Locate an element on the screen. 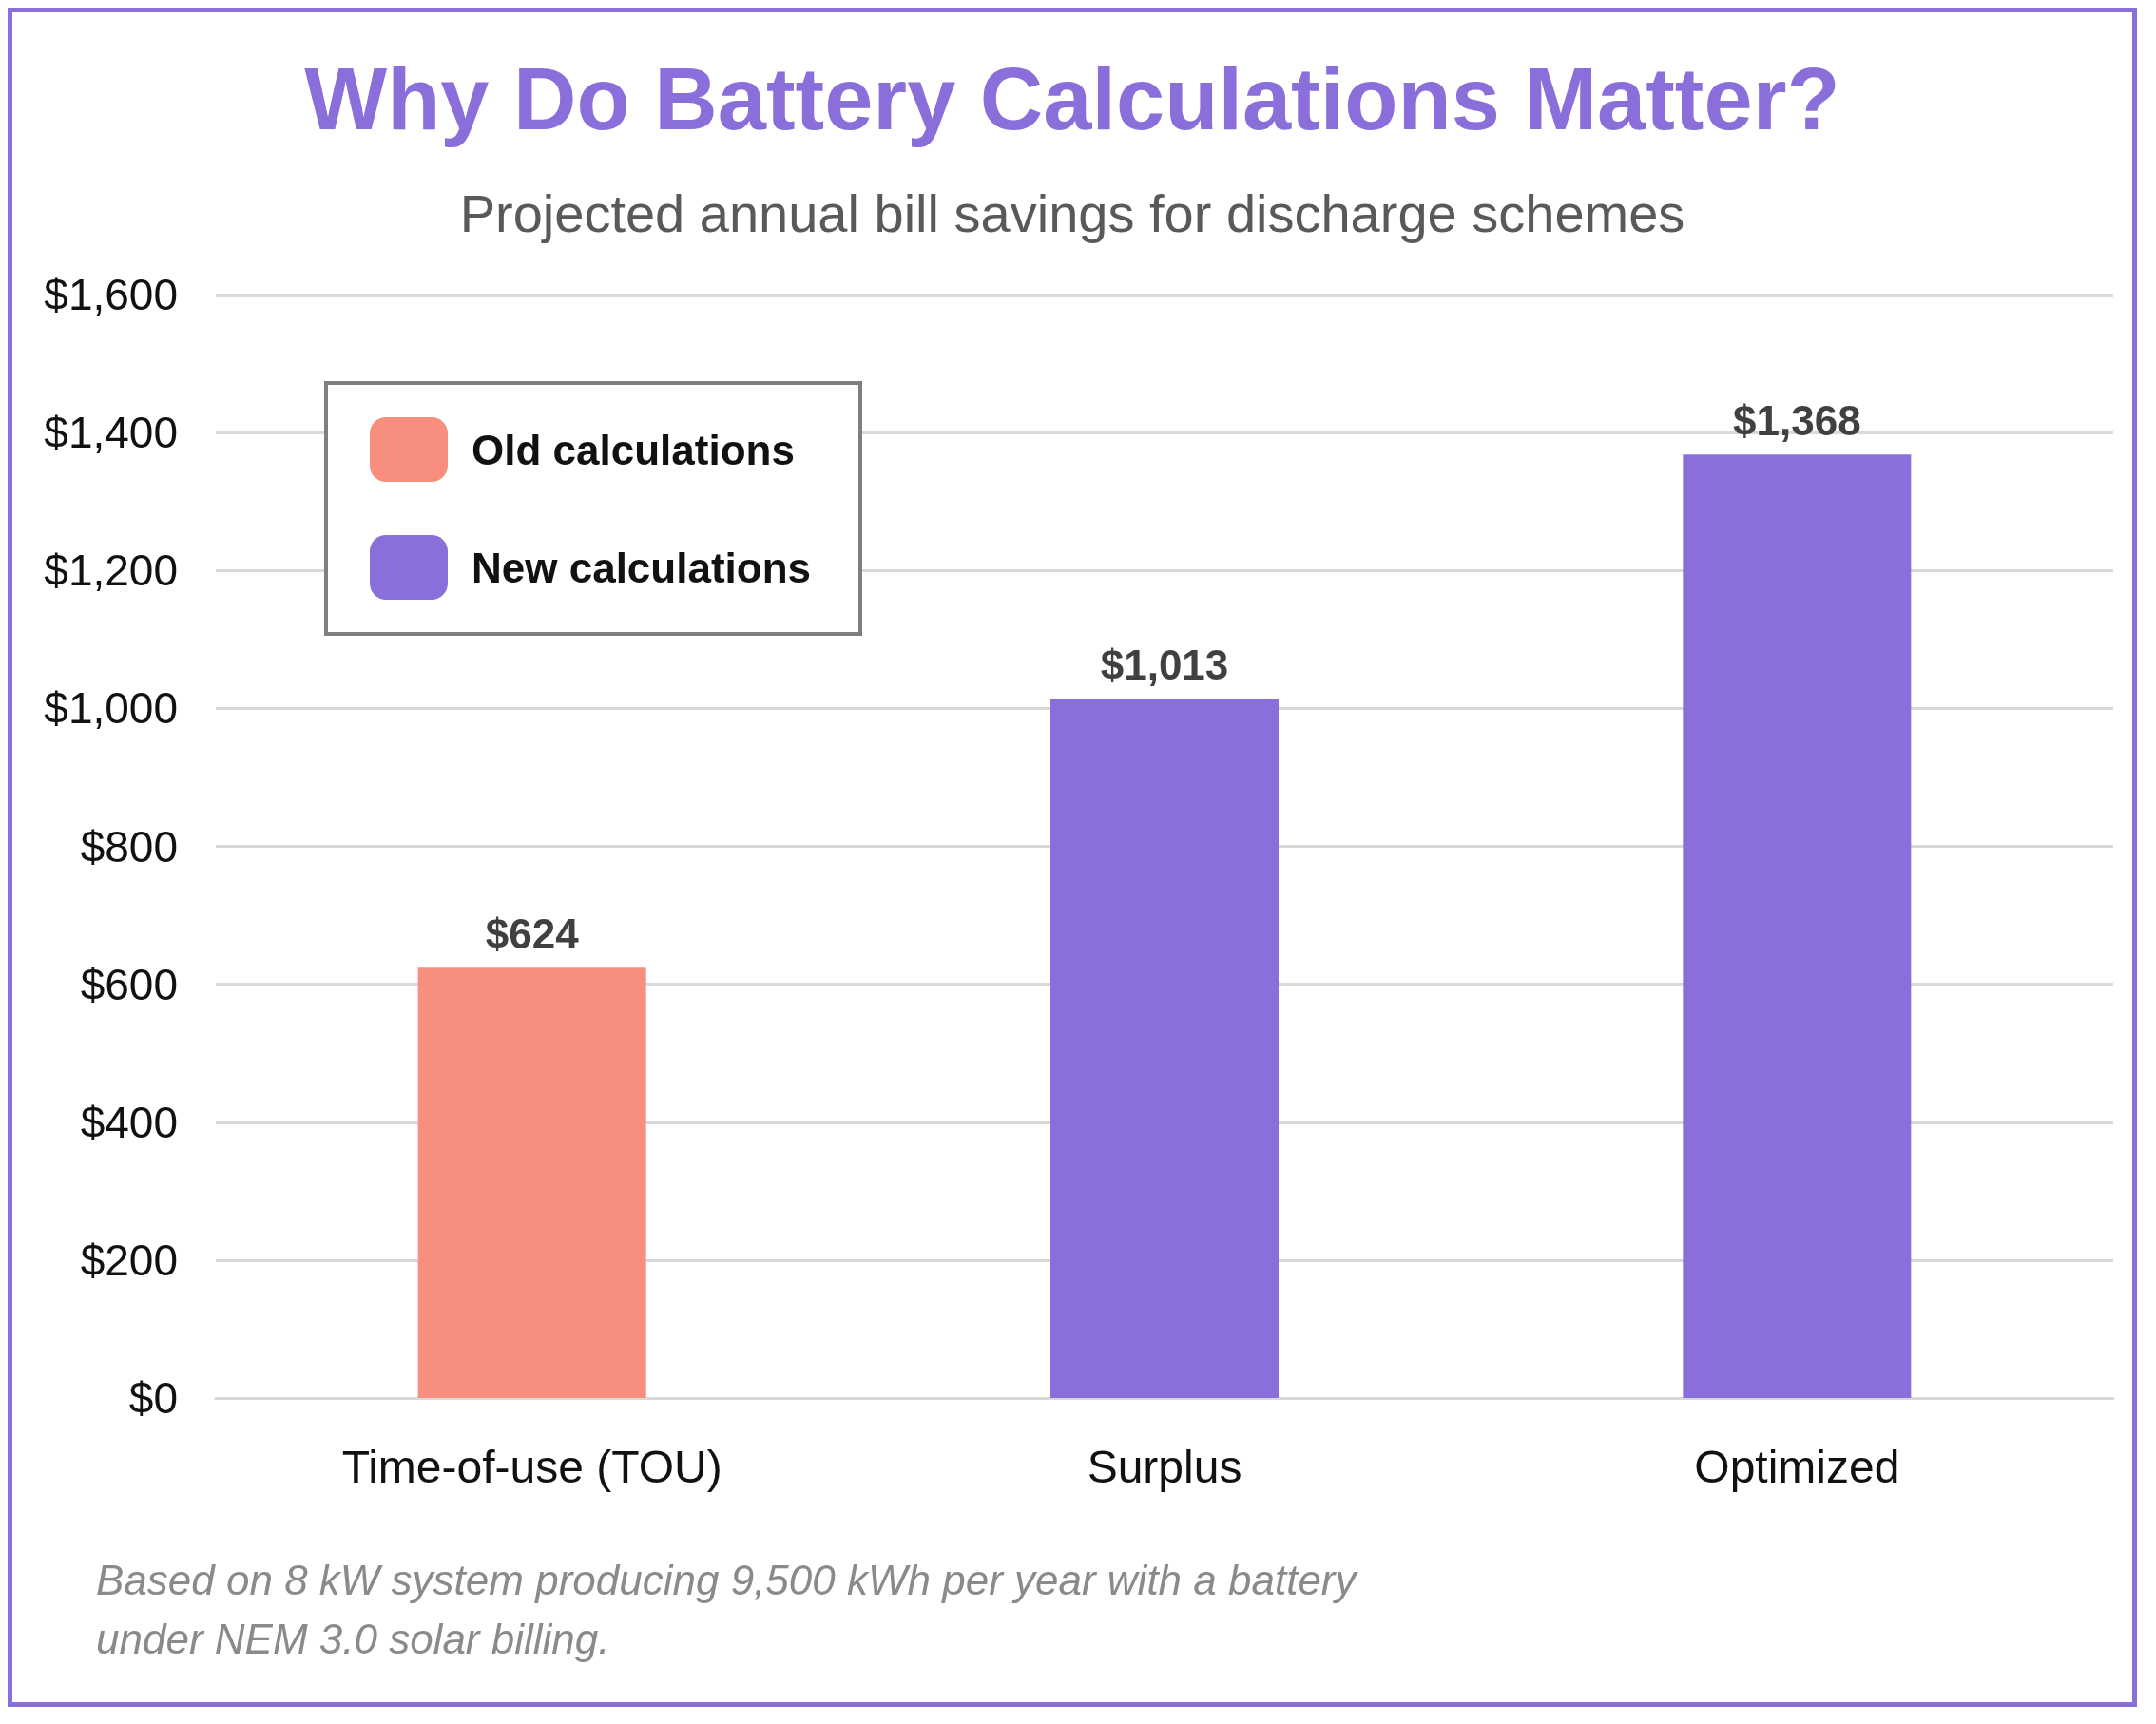 This screenshot has height=1724, width=2156. y-tick-label: $800 is located at coordinates (129, 847).